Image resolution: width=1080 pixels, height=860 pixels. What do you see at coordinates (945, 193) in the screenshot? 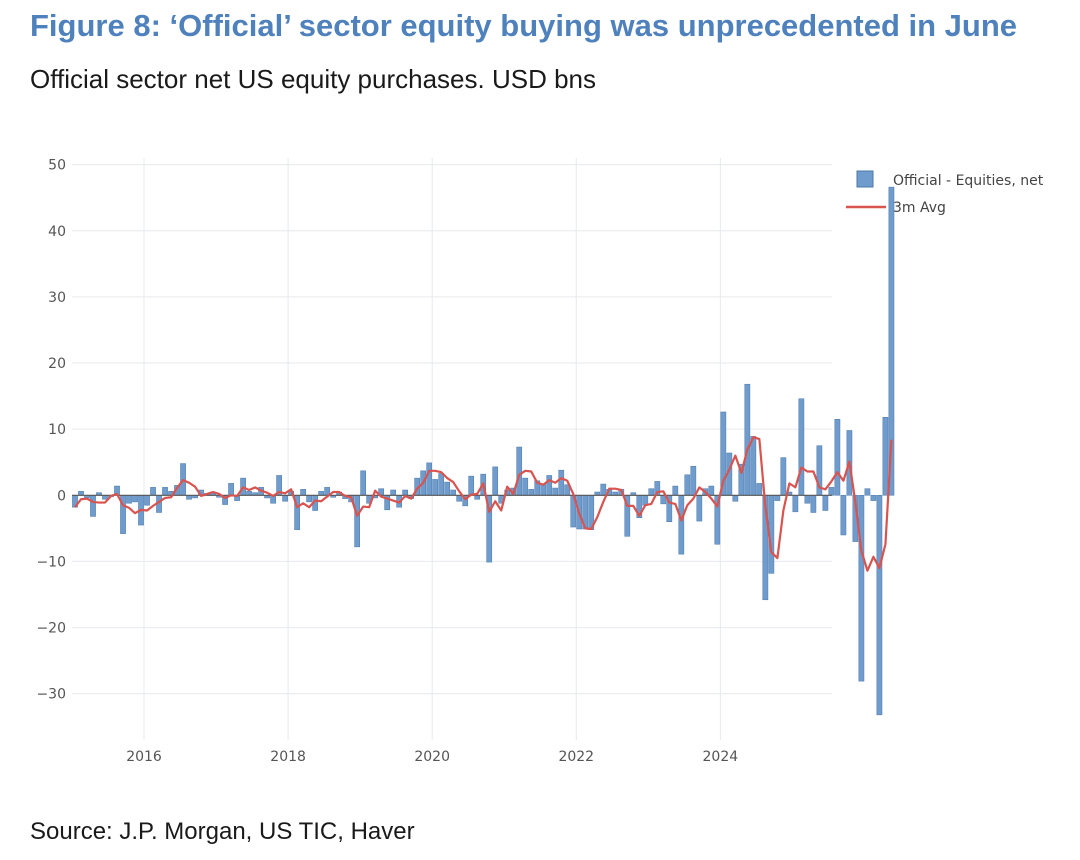
I see `legend: Official - Equities, net 3m Avg` at bounding box center [945, 193].